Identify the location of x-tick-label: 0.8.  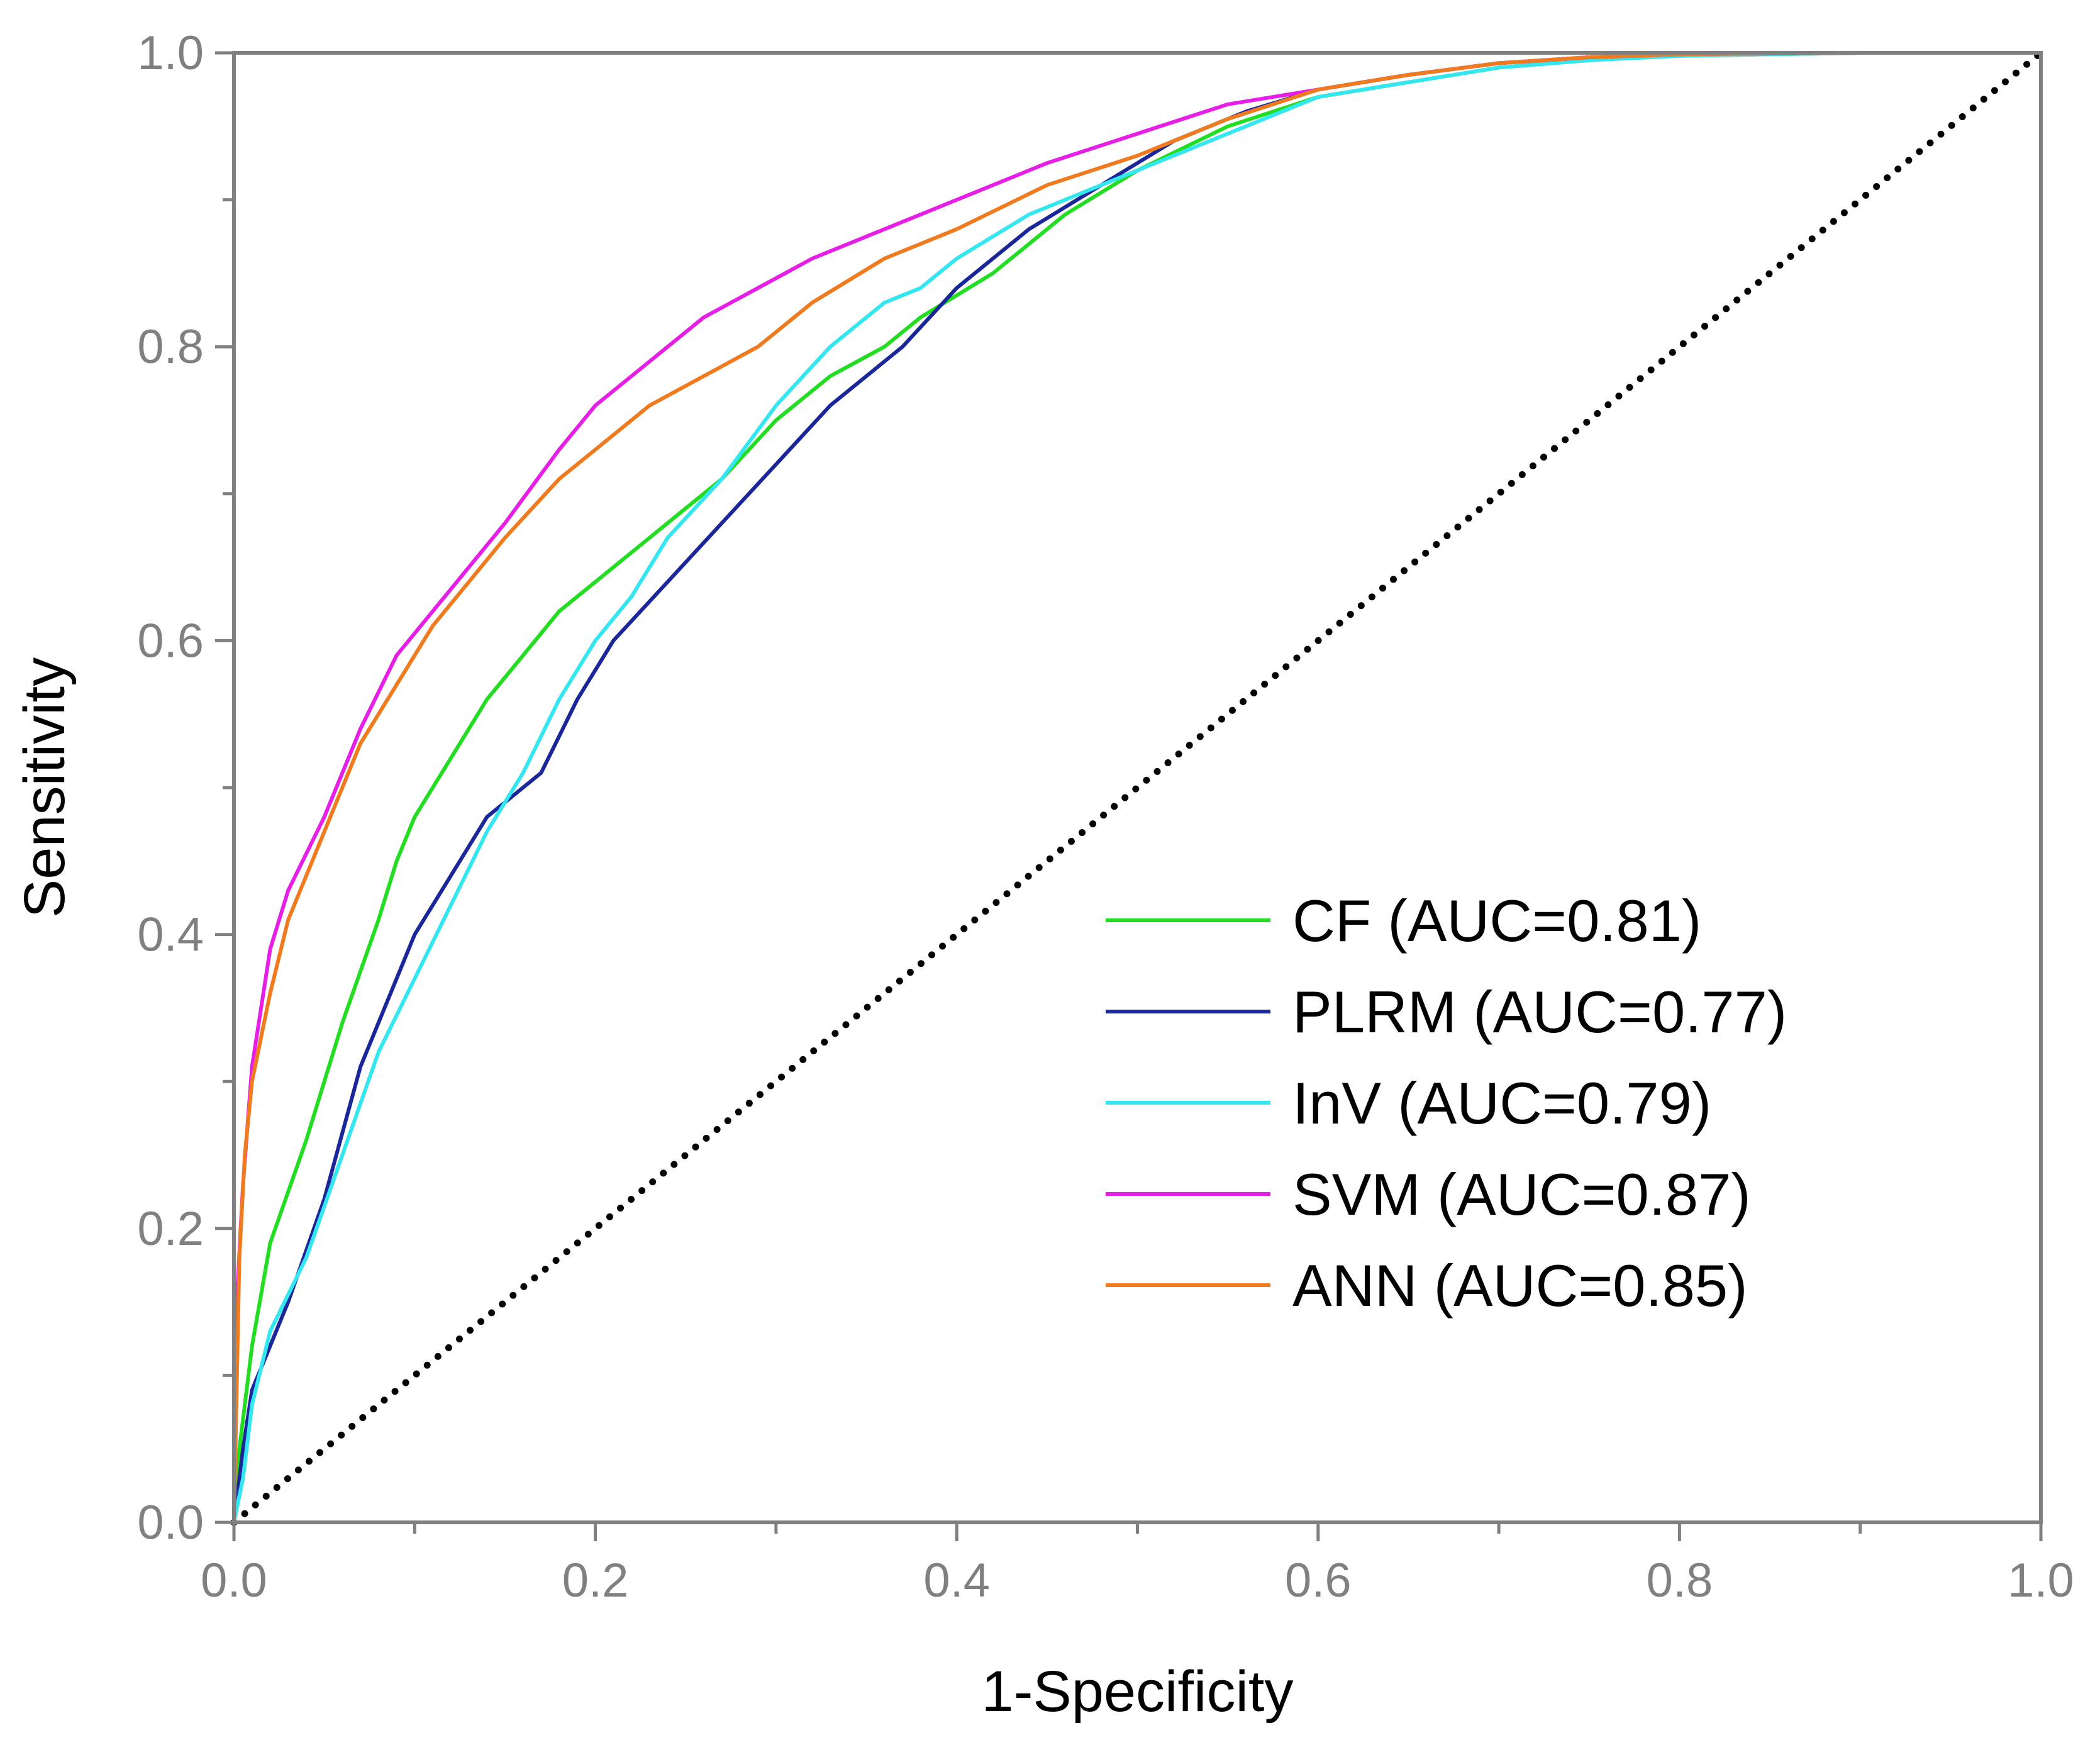
(1680, 1580).